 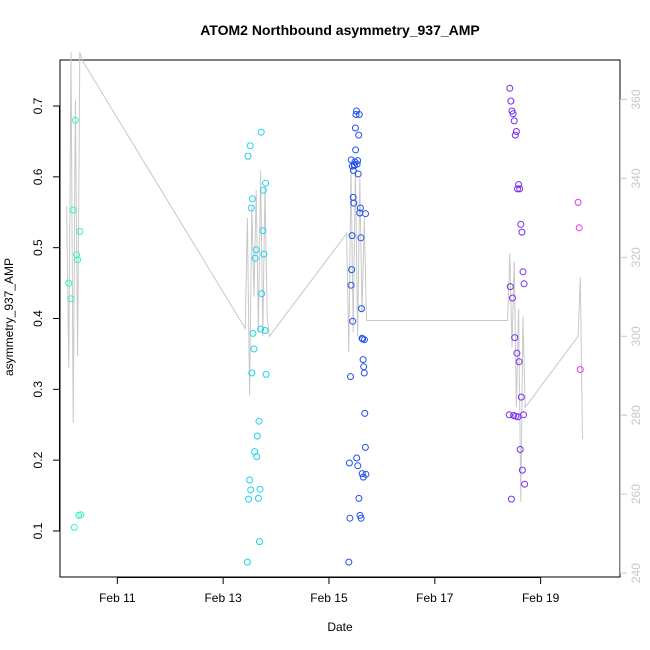 What do you see at coordinates (636, 178) in the screenshot?
I see `y2-tick-label: 340` at bounding box center [636, 178].